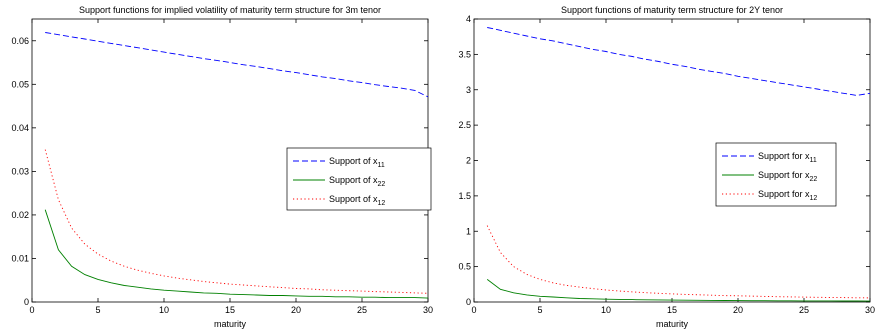 The width and height of the screenshot is (880, 333). I want to click on y-tick-label: 0.04, so click(20, 128).